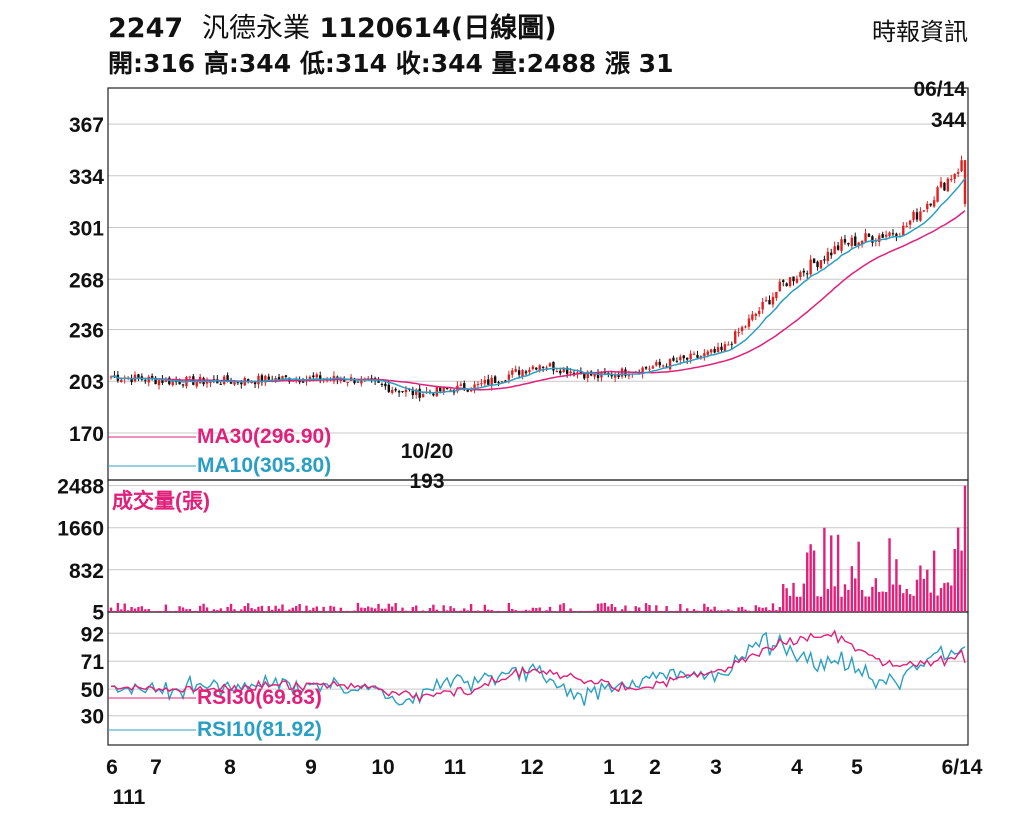 This screenshot has width=1024, height=822. Describe the element at coordinates (797, 767) in the screenshot. I see `month-label: 4` at that location.